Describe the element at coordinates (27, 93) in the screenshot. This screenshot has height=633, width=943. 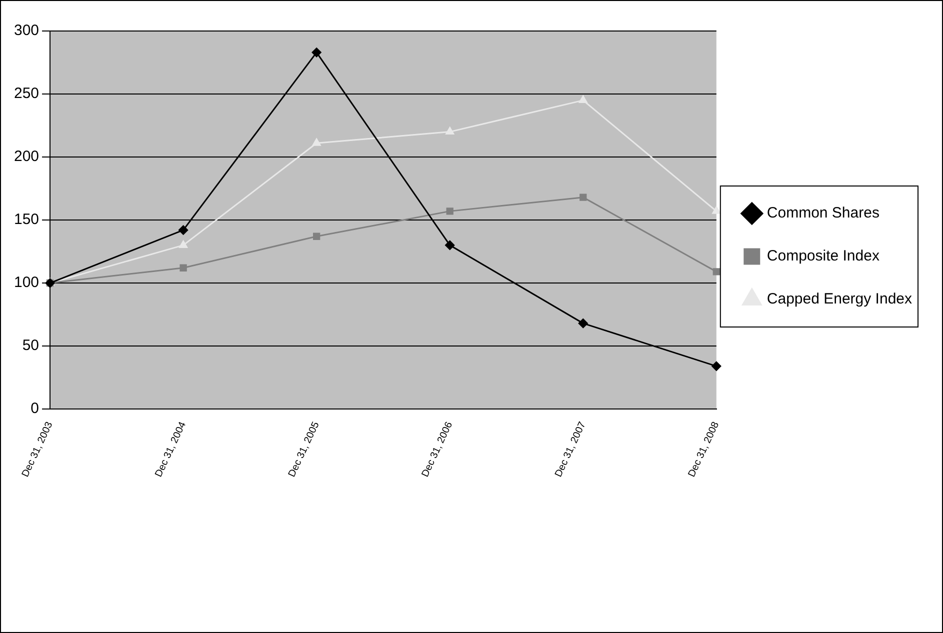
I see `y-tick-label: 250` at that location.